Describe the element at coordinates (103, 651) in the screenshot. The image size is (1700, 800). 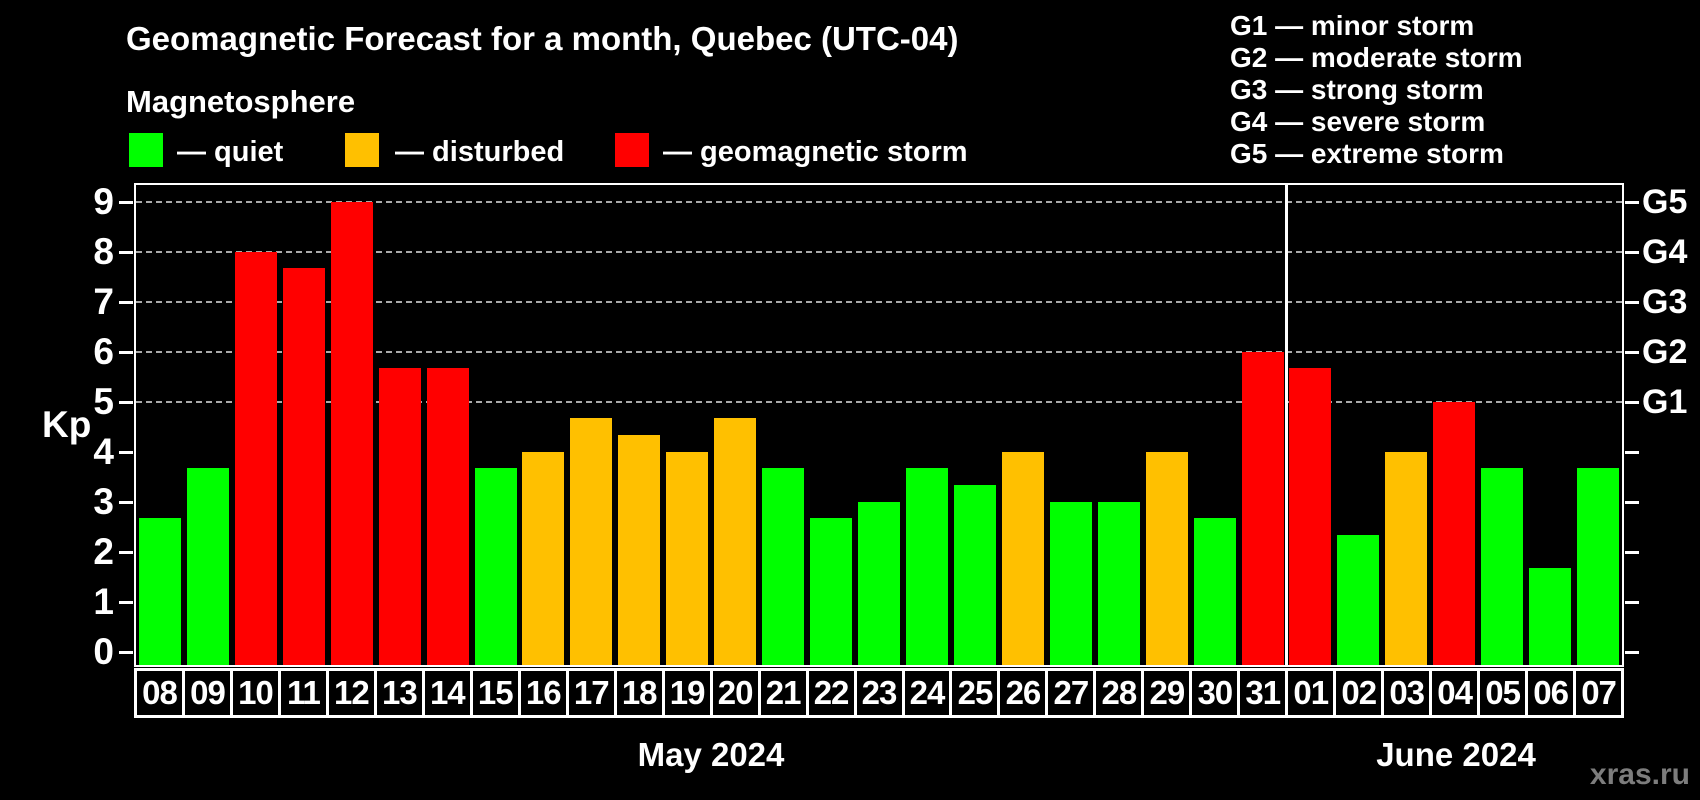
I see `y-tick-label-0: 0` at that location.